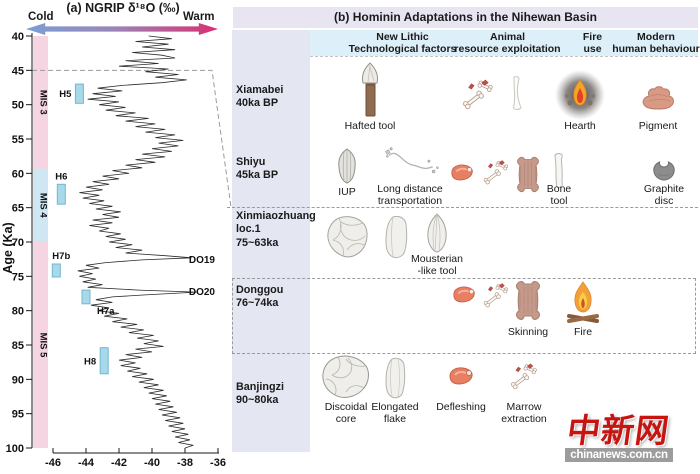 This screenshot has height=474, width=700. I want to click on chart-to-table-dashed-link, so click(132, 138).